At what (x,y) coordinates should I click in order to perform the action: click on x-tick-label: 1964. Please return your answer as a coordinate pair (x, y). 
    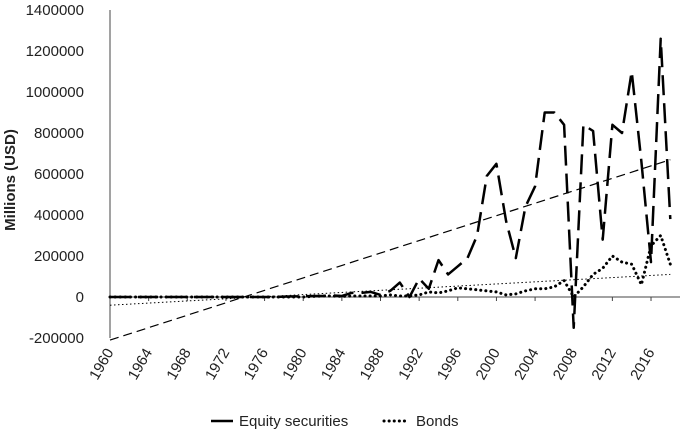
    Looking at the image, I should click on (140, 364).